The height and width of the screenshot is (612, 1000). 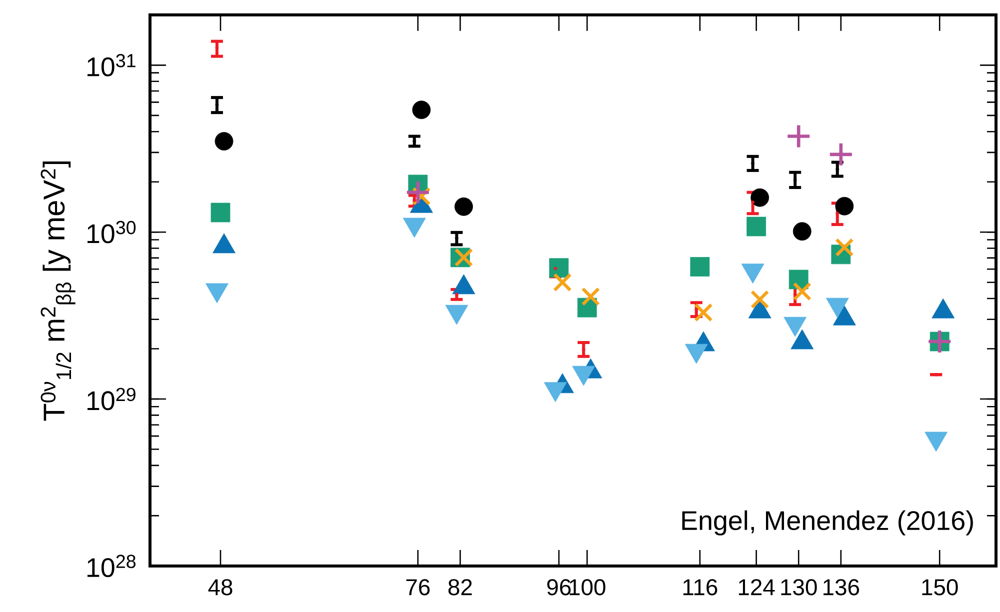 I want to click on x-tick-label: 48, so click(x=220, y=587).